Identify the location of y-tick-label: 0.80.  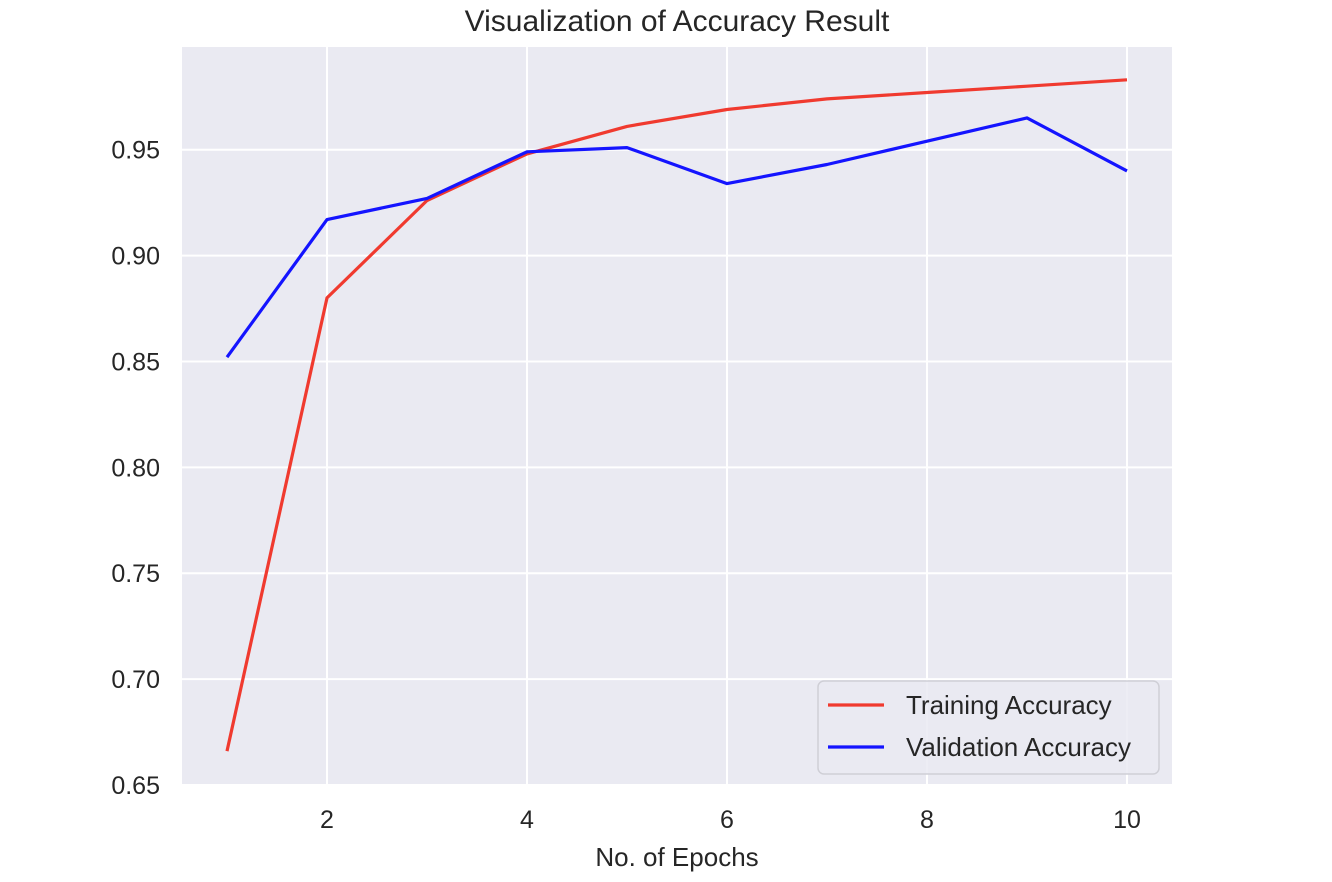
(135, 468).